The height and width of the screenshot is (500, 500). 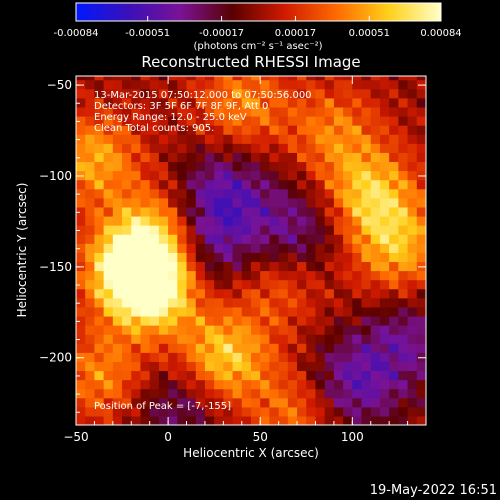 I want to click on observation-annotation-line: 13-Mar-2015 07:50:12.000 to 07:50:56.000, so click(x=203, y=95).